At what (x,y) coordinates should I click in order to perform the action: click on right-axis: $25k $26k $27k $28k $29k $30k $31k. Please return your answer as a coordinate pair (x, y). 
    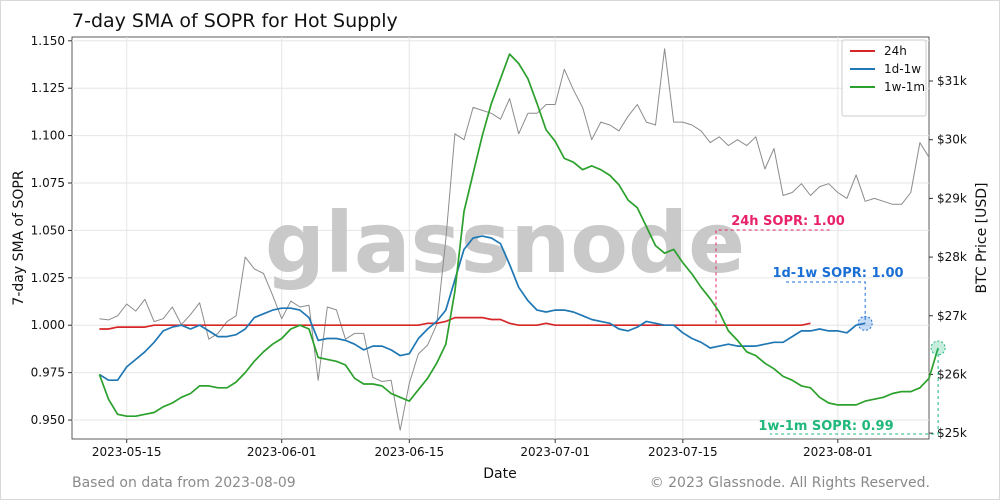
    Looking at the image, I should click on (948, 257).